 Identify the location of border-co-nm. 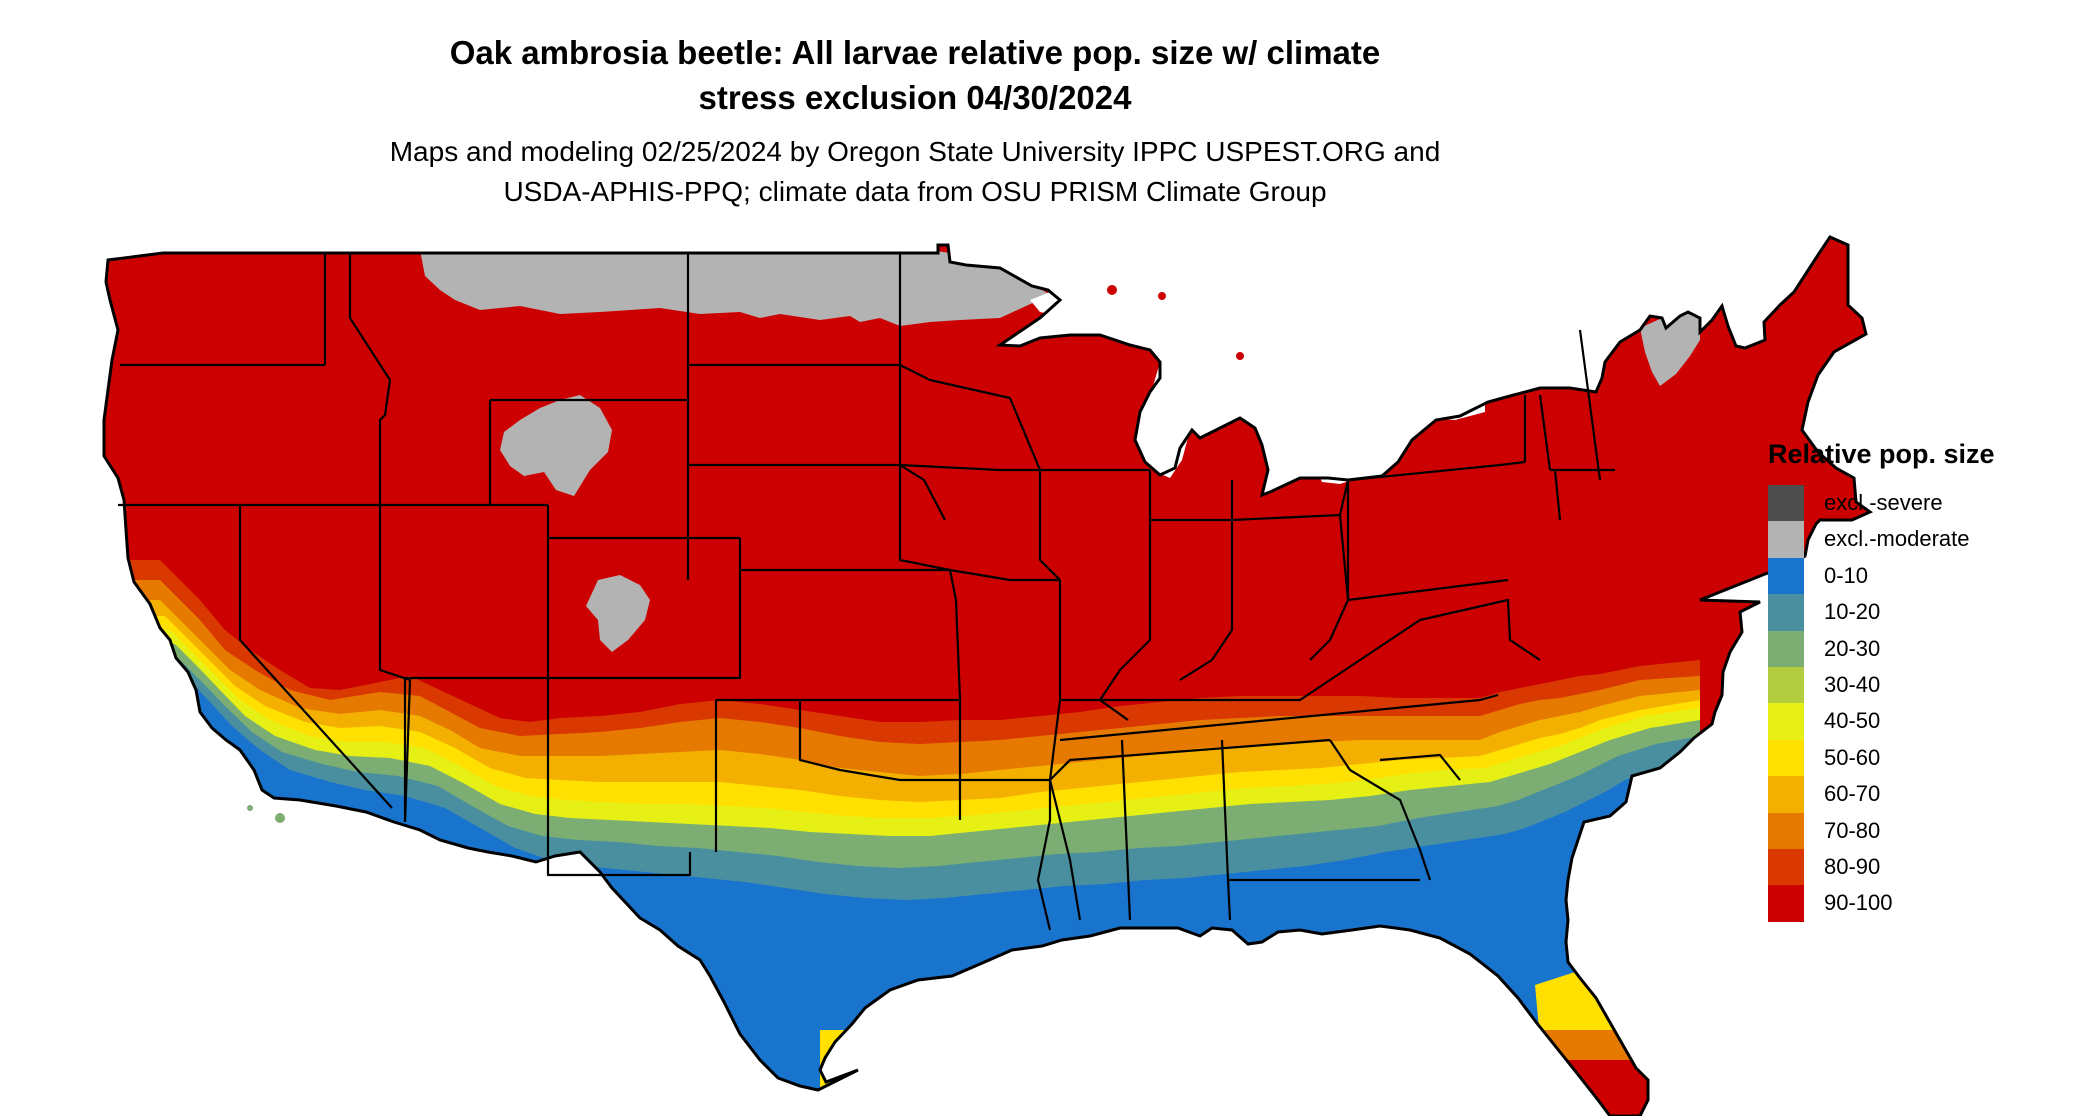
(645, 609).